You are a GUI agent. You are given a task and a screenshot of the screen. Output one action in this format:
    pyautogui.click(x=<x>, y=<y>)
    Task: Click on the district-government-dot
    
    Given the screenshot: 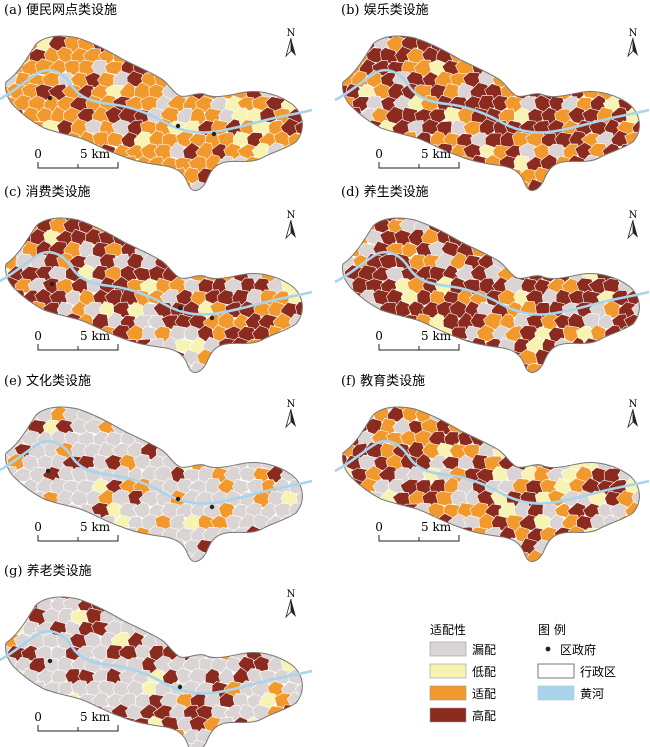 What is the action you would take?
    pyautogui.click(x=48, y=471)
    